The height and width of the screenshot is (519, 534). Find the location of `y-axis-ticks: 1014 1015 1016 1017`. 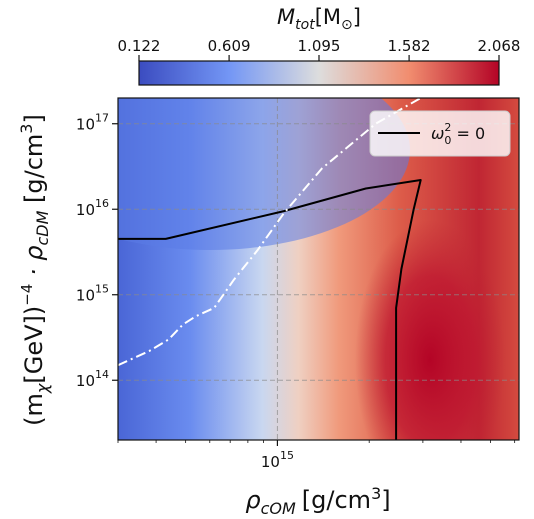

y-axis-ticks: 1014 1015 1016 1017 is located at coordinates (97, 251).